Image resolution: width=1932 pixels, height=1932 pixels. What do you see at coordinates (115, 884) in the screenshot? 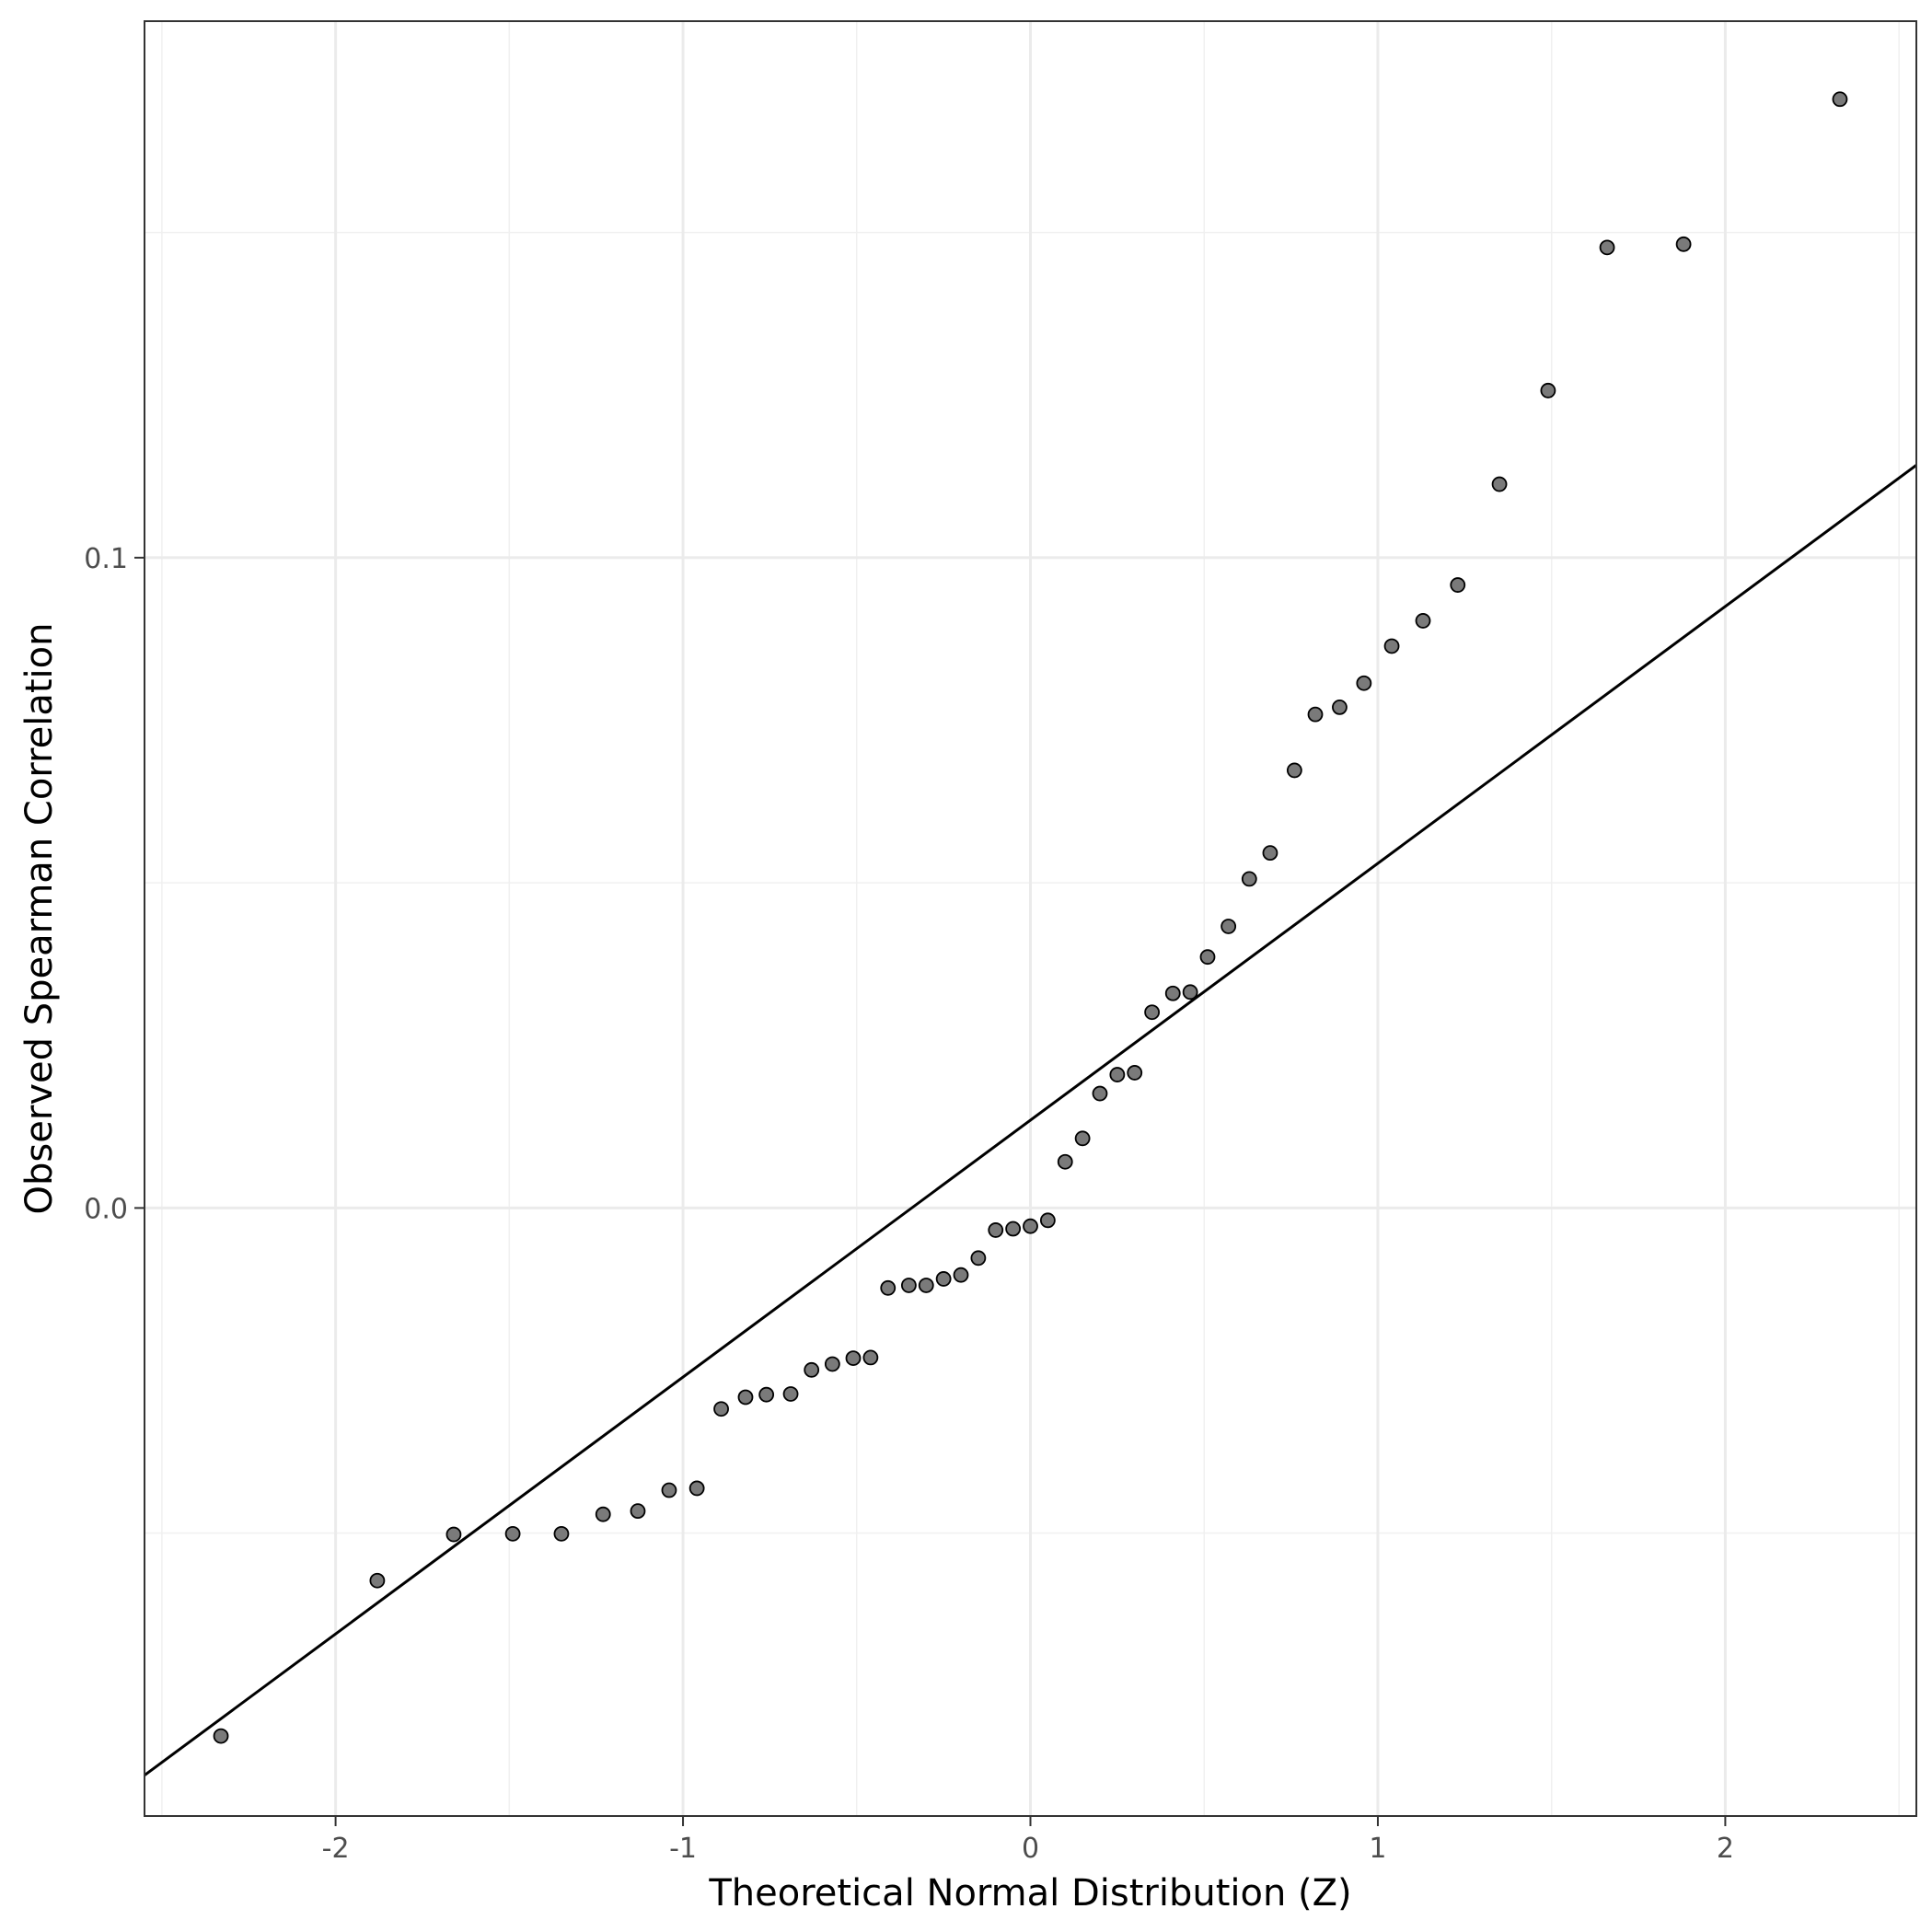
I see `y-axis-ticks: 0.0 0.1` at bounding box center [115, 884].